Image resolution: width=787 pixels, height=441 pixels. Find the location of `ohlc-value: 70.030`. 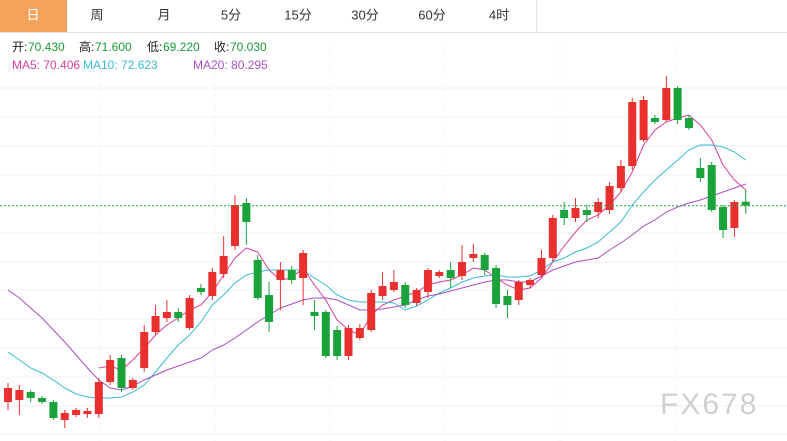

ohlc-value: 70.030 is located at coordinates (248, 47).